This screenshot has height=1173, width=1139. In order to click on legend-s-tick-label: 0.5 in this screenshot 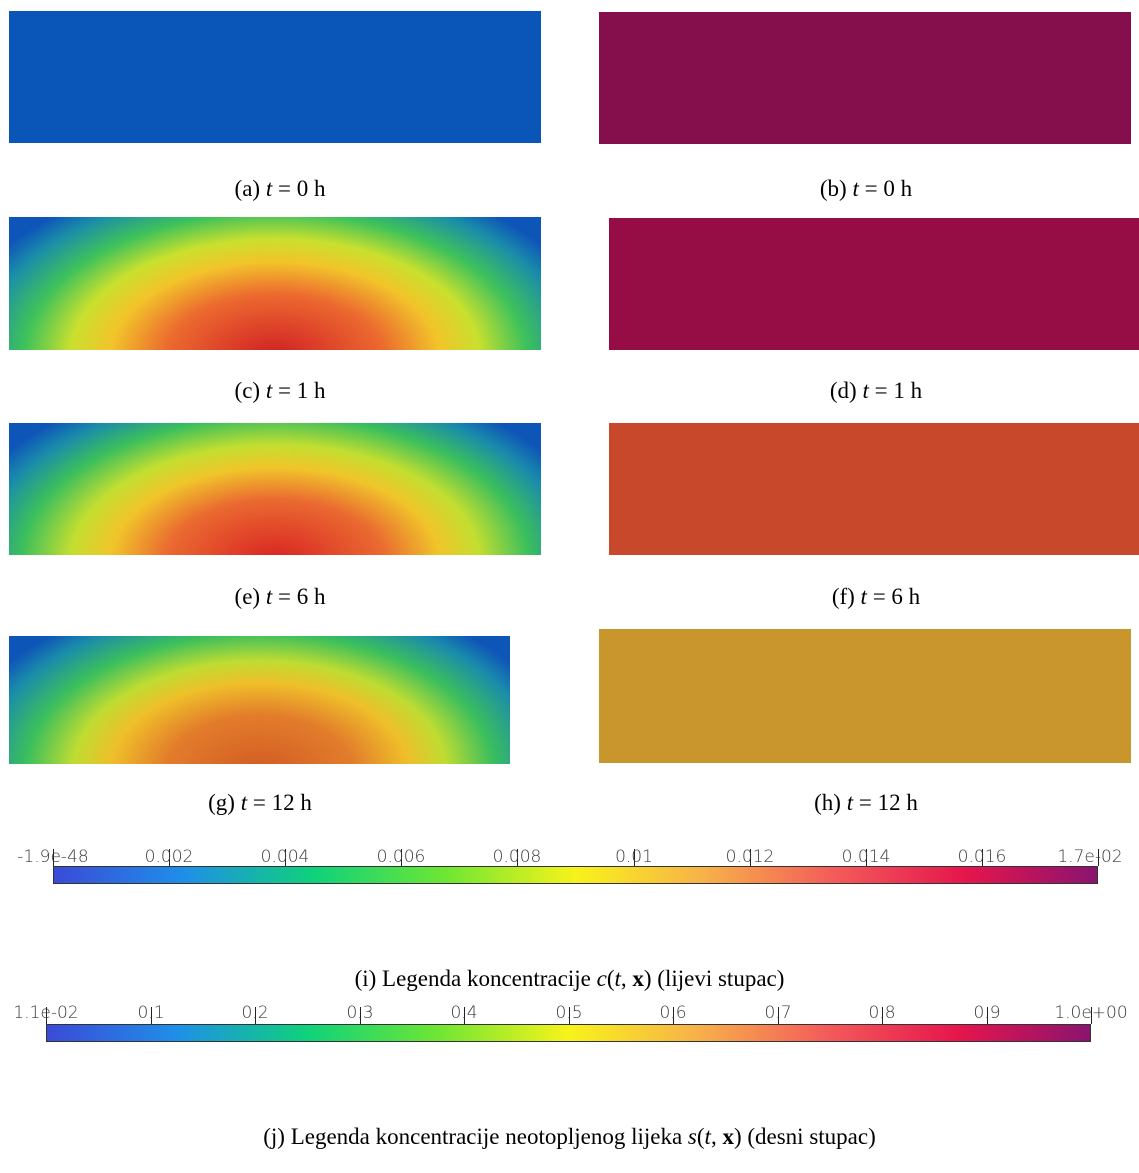, I will do `click(569, 1013)`.